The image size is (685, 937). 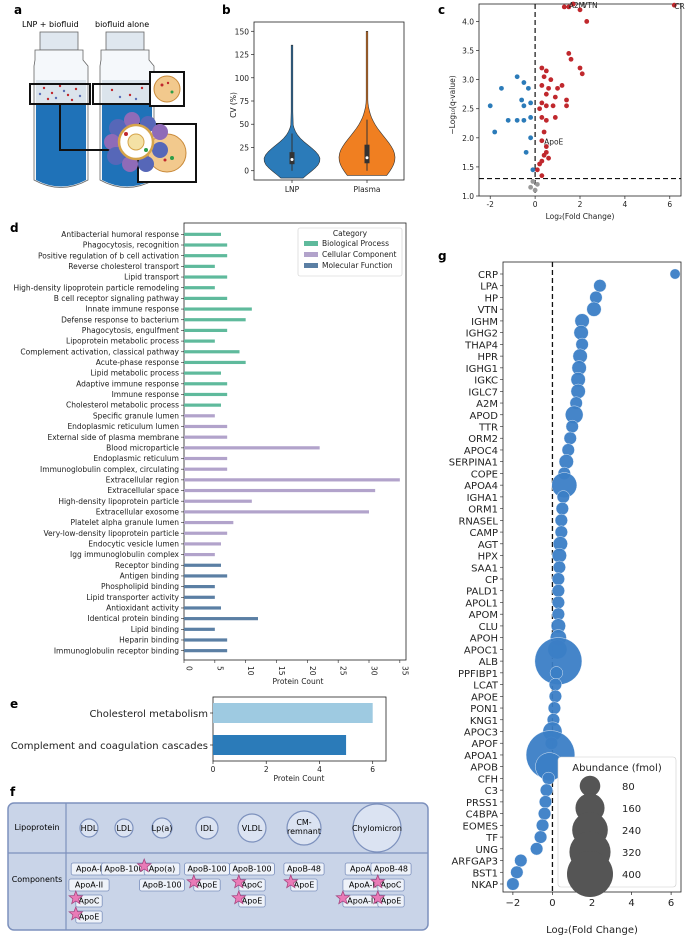 What do you see at coordinates (483, 615) in the screenshot?
I see `g-category-label: APOM` at bounding box center [483, 615].